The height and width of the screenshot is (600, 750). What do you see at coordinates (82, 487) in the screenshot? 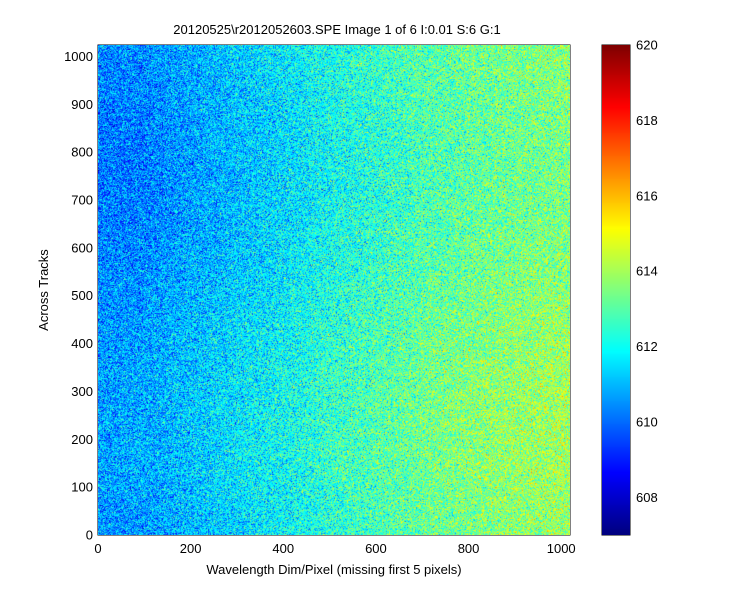
I see `y-tick-label: 100` at bounding box center [82, 487].